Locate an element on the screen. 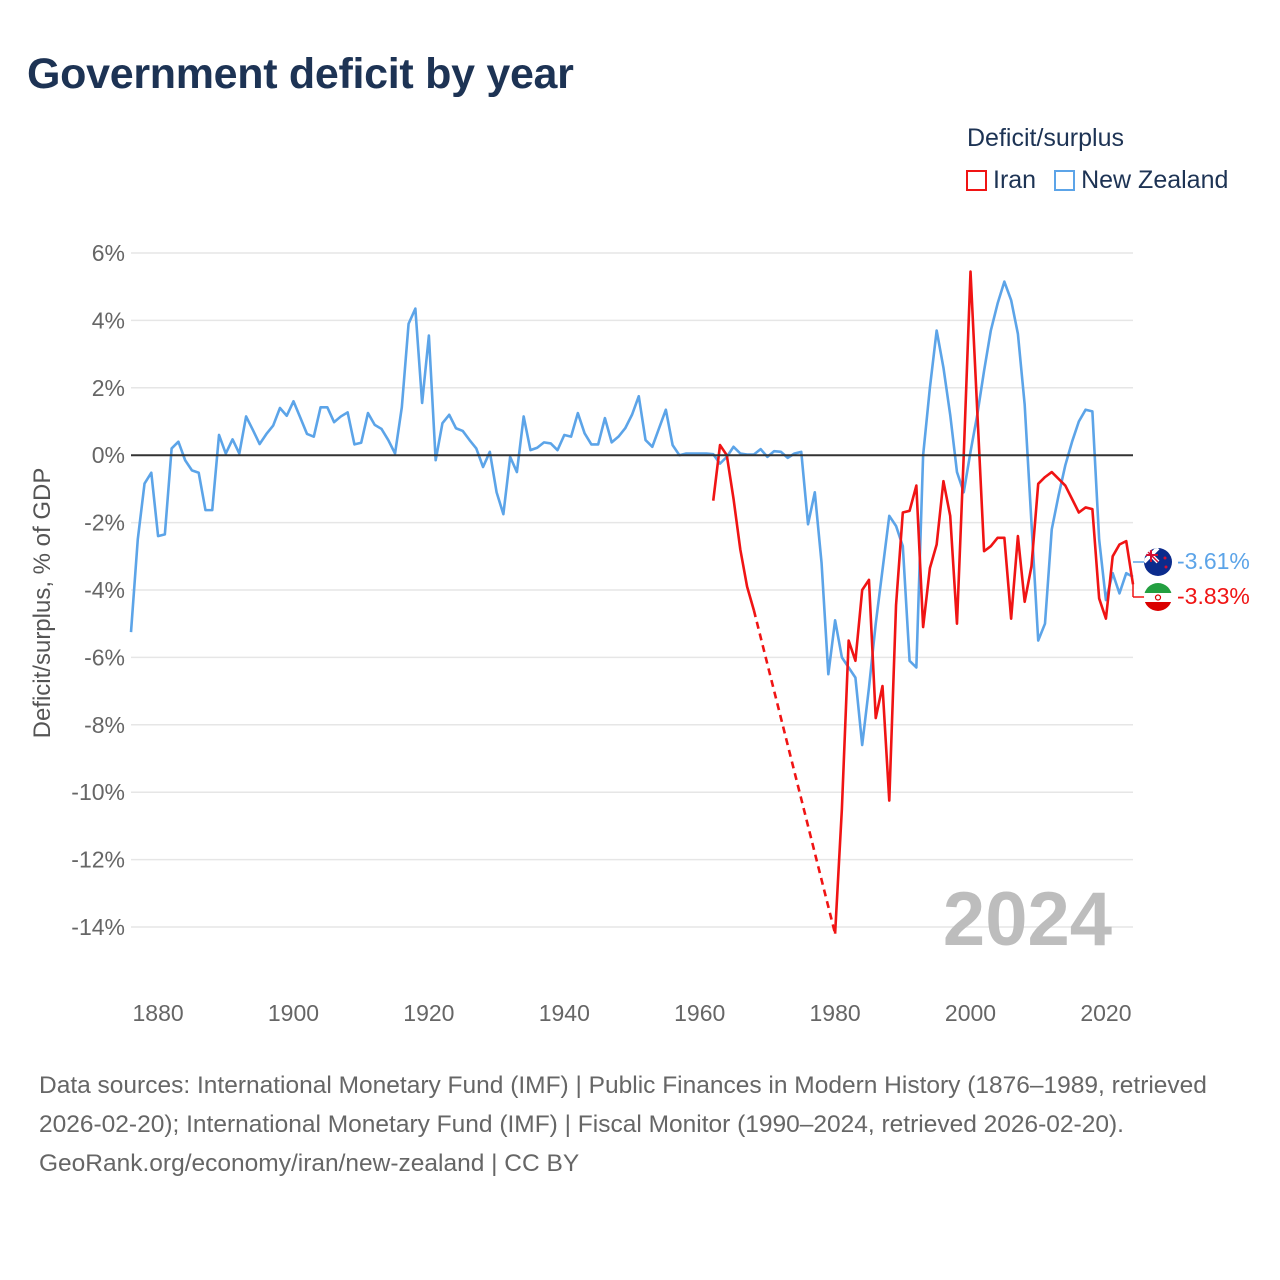 The image size is (1280, 1280). legend-item-iran: Iran is located at coordinates (1001, 180).